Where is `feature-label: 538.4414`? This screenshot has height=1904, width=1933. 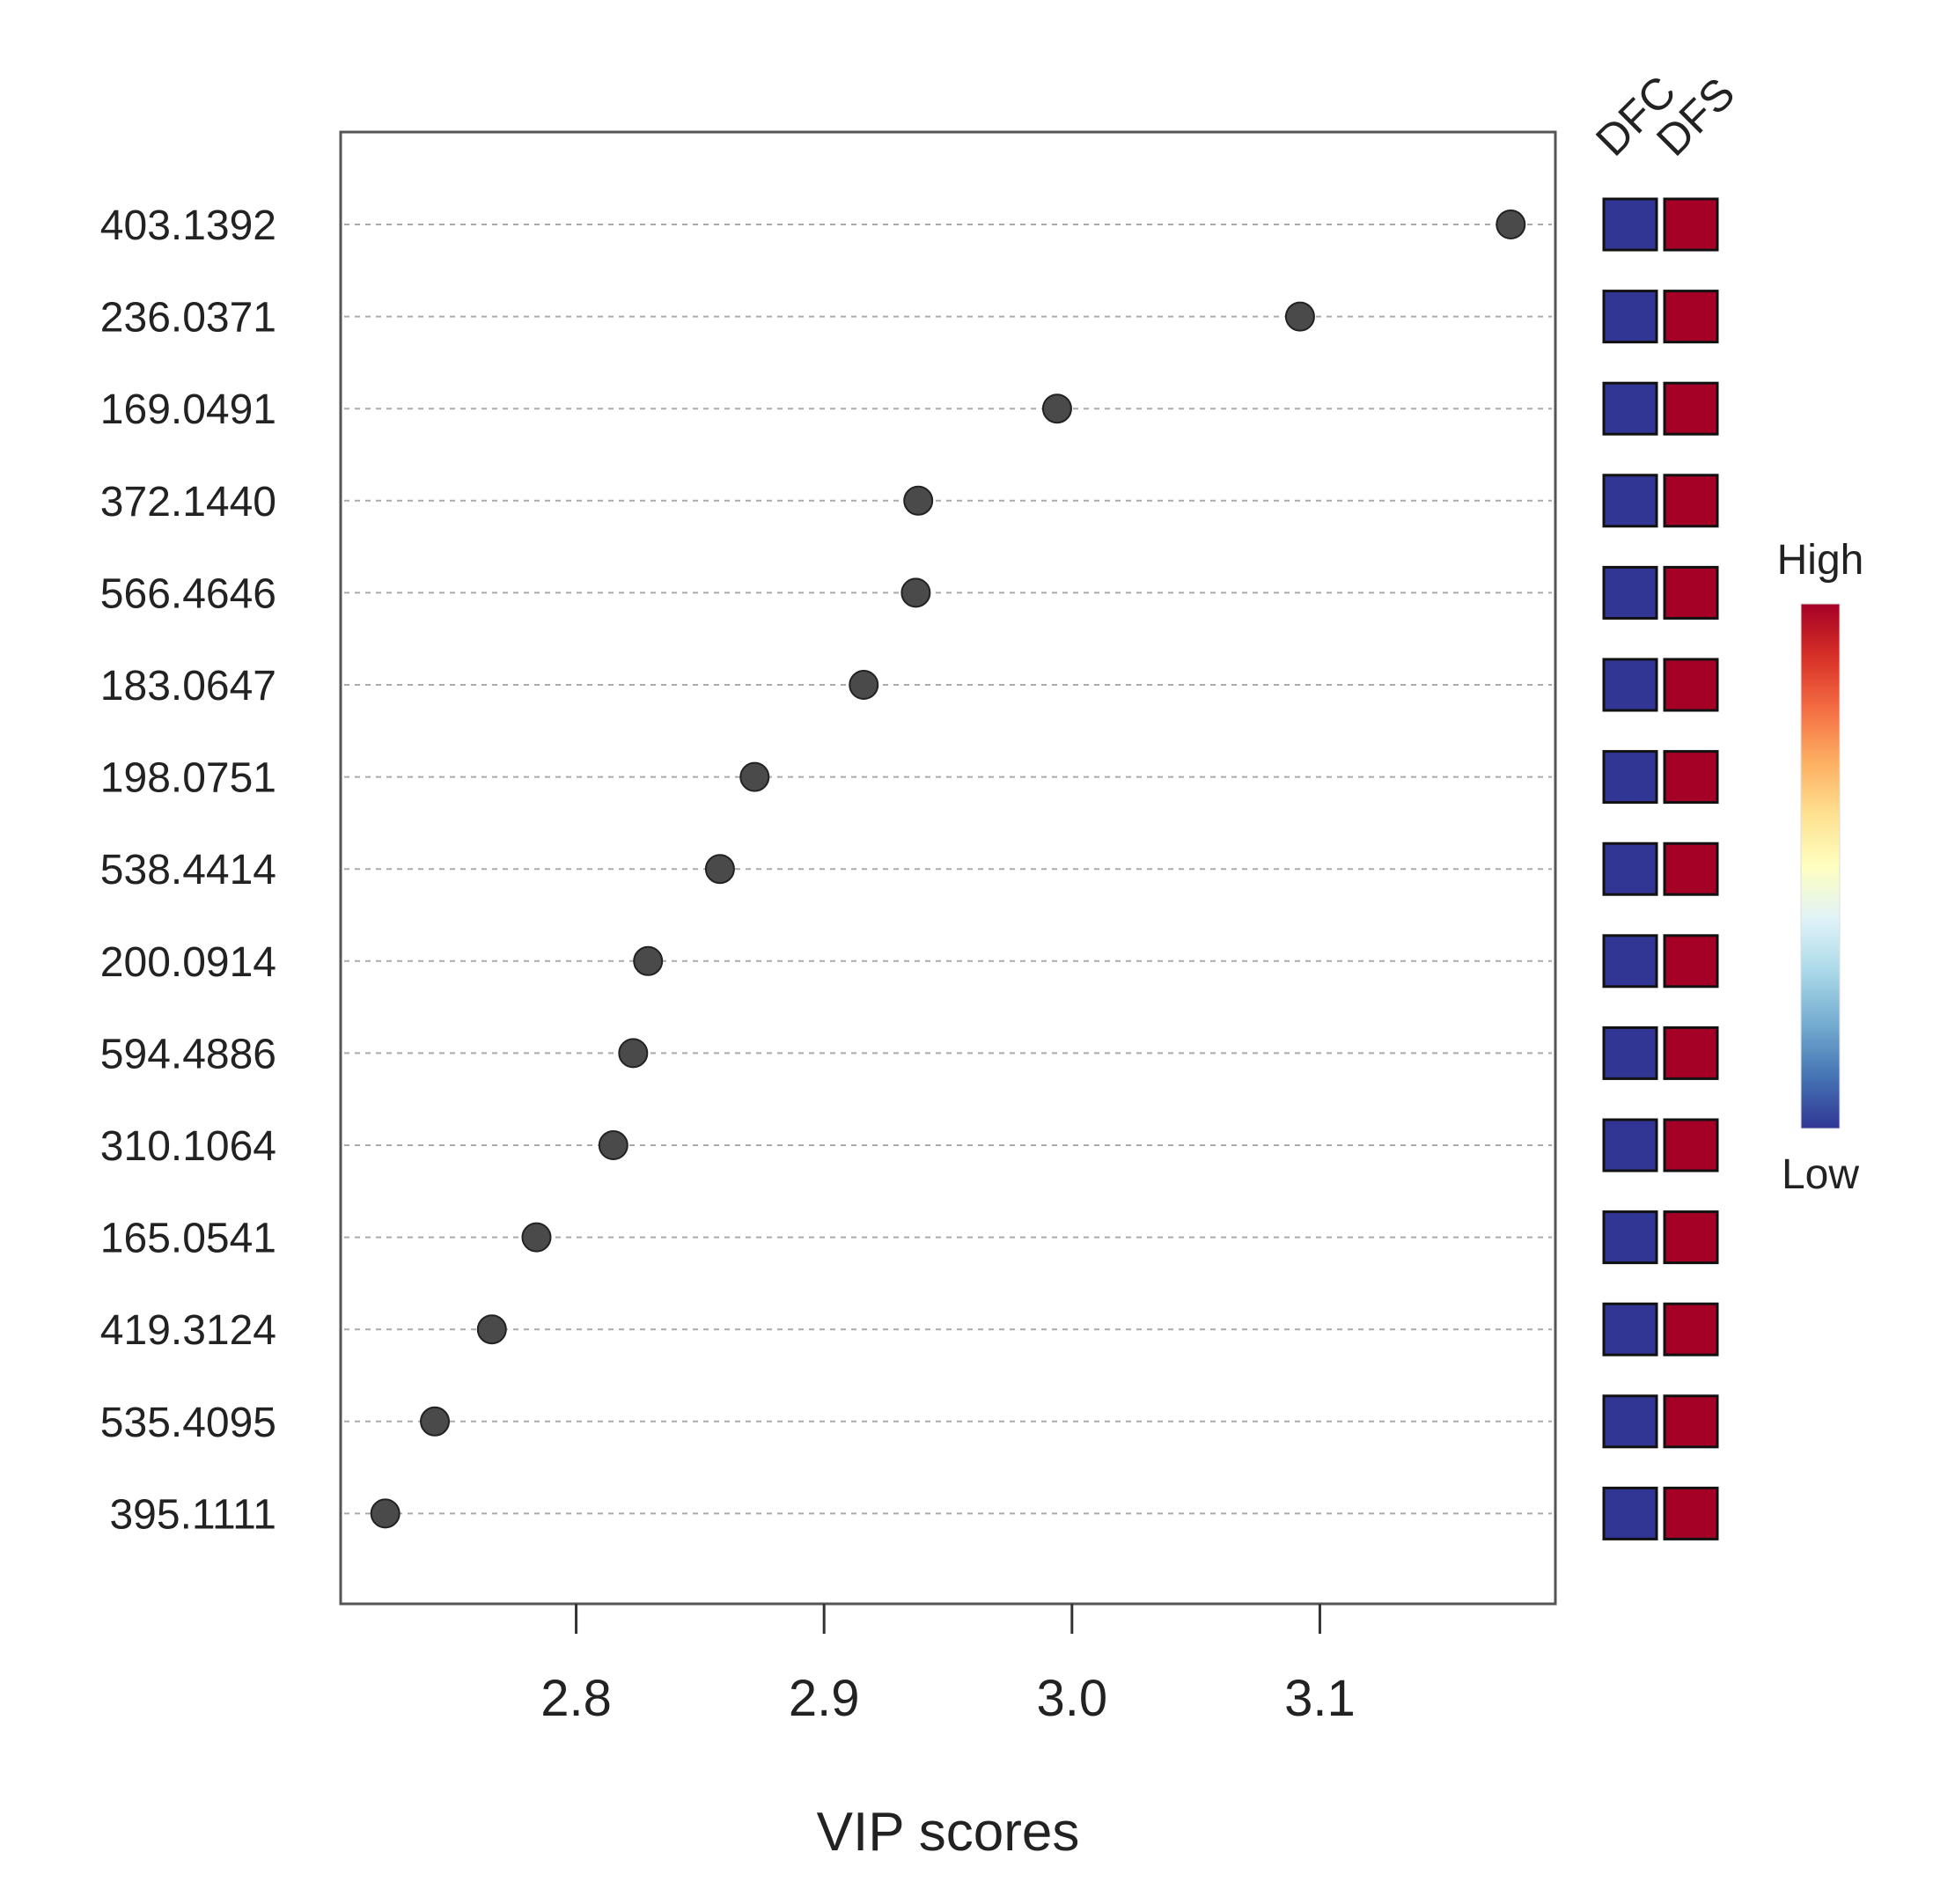 feature-label: 538.4414 is located at coordinates (188, 870).